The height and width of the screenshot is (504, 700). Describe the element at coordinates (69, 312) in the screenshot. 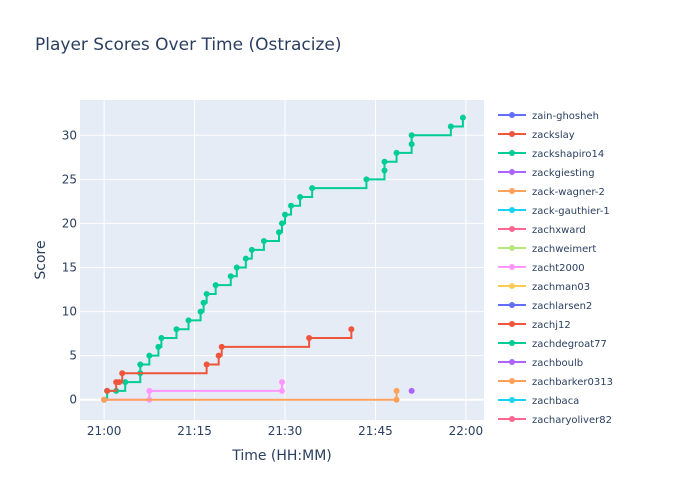

I see `y-tick-label: 10` at that location.